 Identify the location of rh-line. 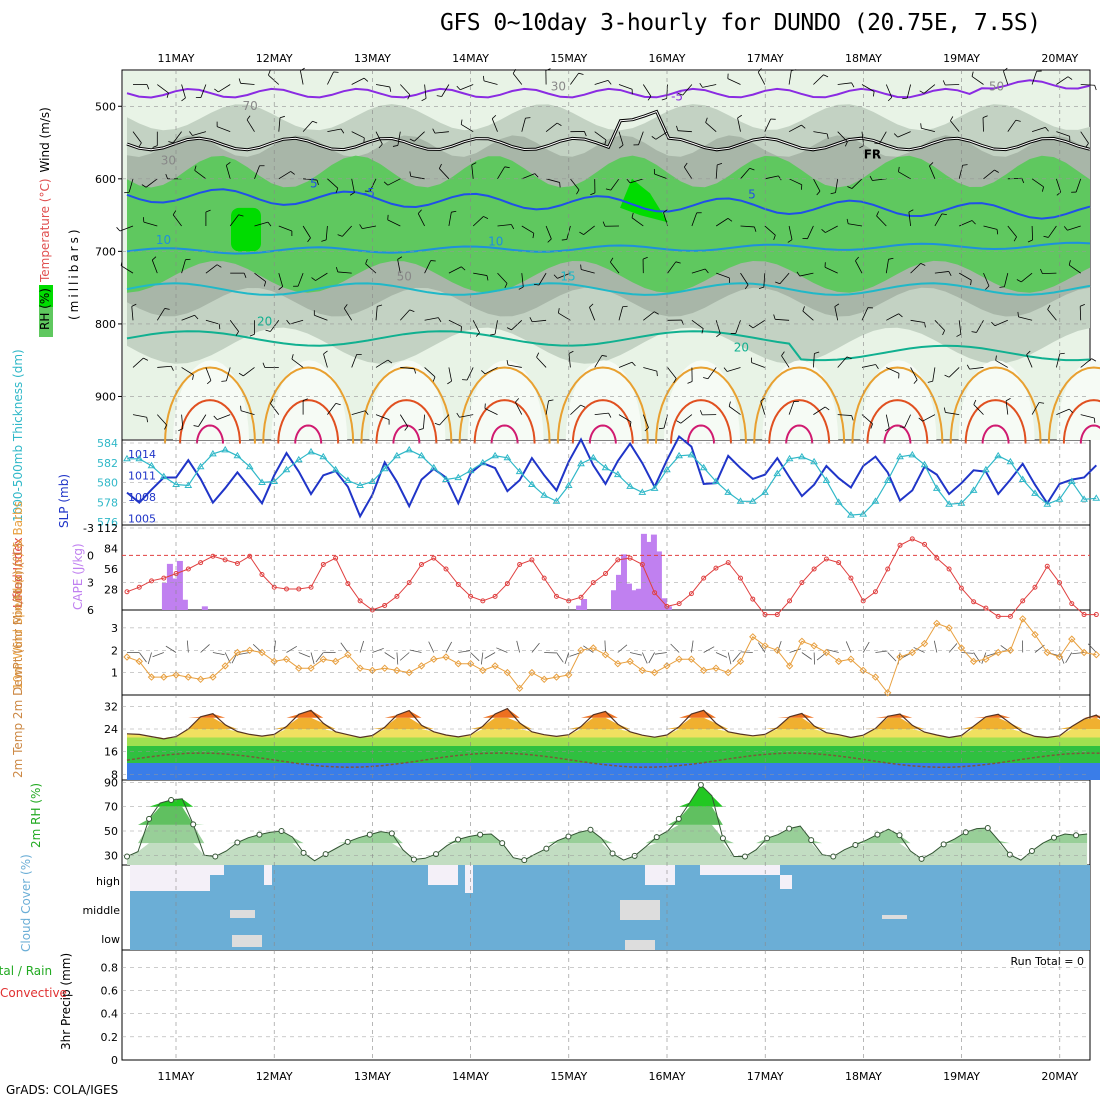
(607, 823).